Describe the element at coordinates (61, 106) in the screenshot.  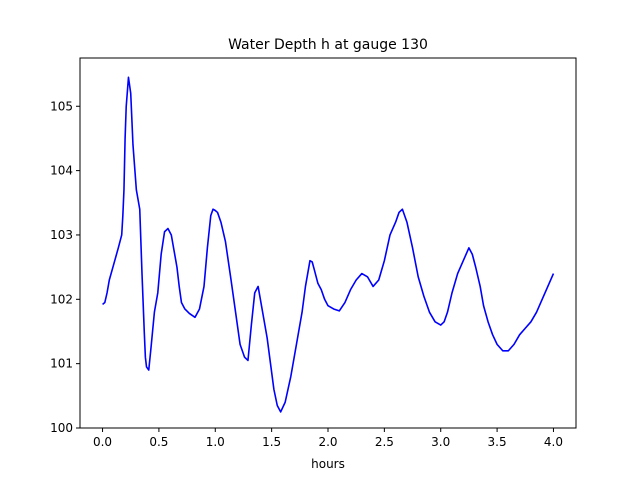
I see `y-tick-label: 105` at that location.